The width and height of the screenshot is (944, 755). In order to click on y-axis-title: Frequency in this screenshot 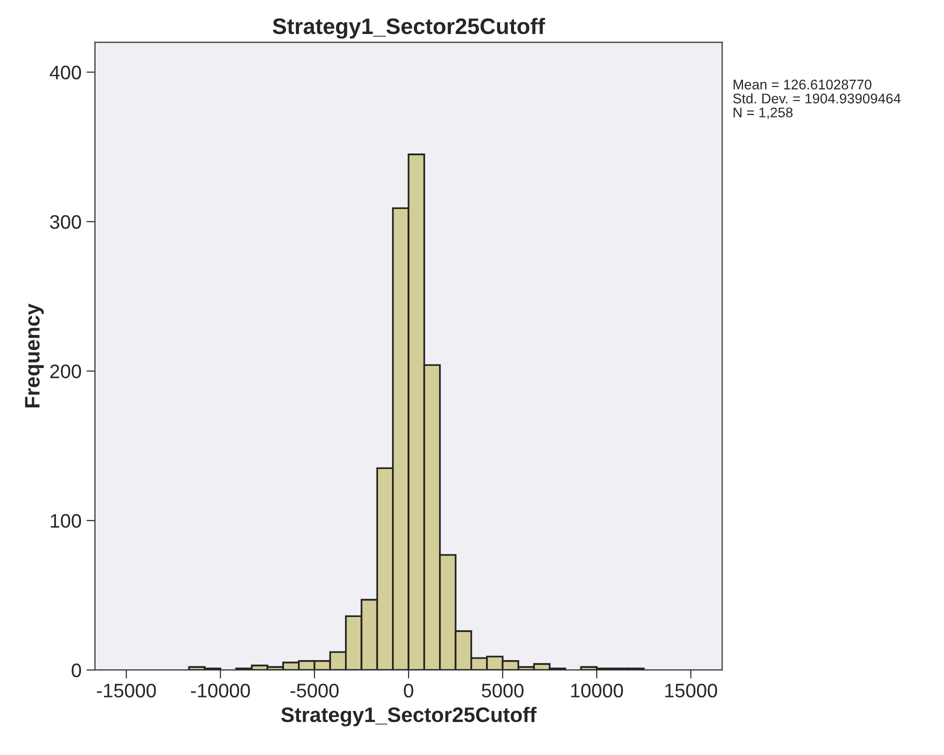, I will do `click(34, 356)`.